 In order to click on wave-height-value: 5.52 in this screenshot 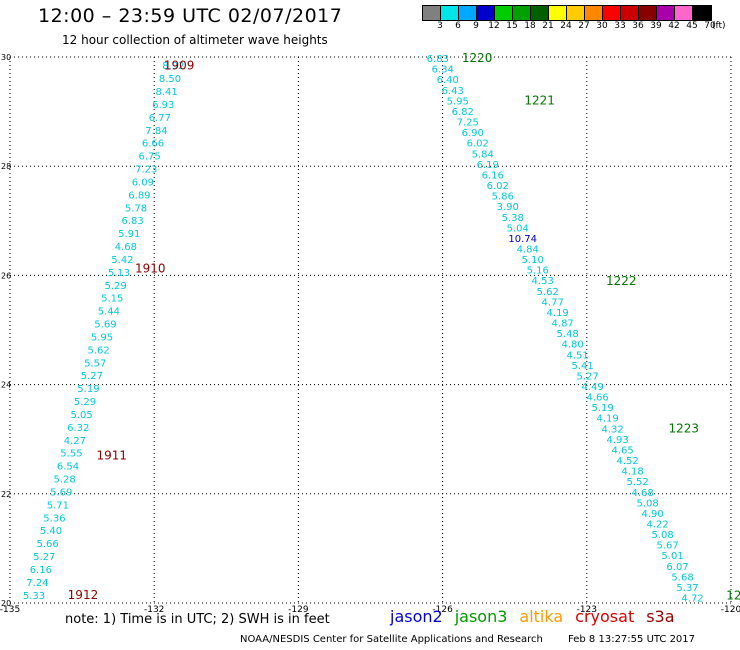, I will do `click(637, 482)`.